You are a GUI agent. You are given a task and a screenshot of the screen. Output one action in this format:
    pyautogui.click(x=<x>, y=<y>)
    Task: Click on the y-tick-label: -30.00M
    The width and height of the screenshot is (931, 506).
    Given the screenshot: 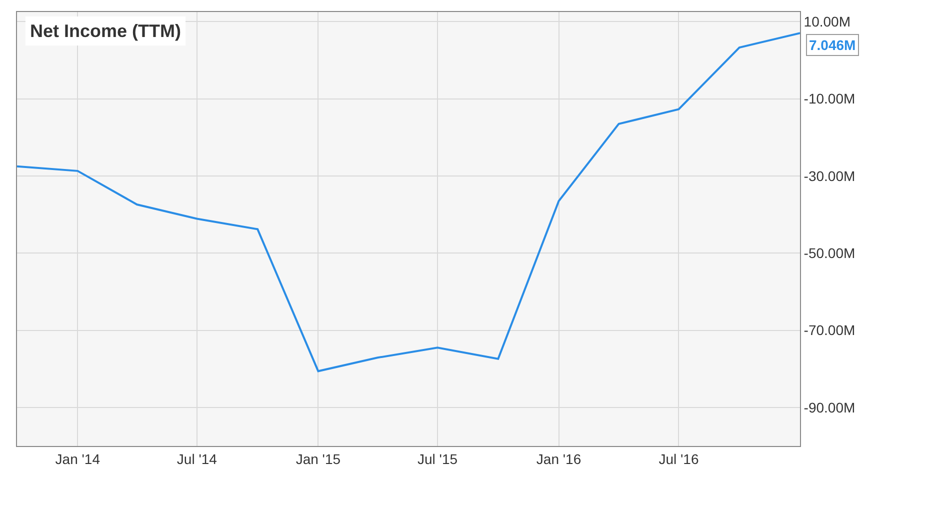 What is the action you would take?
    pyautogui.click(x=830, y=176)
    